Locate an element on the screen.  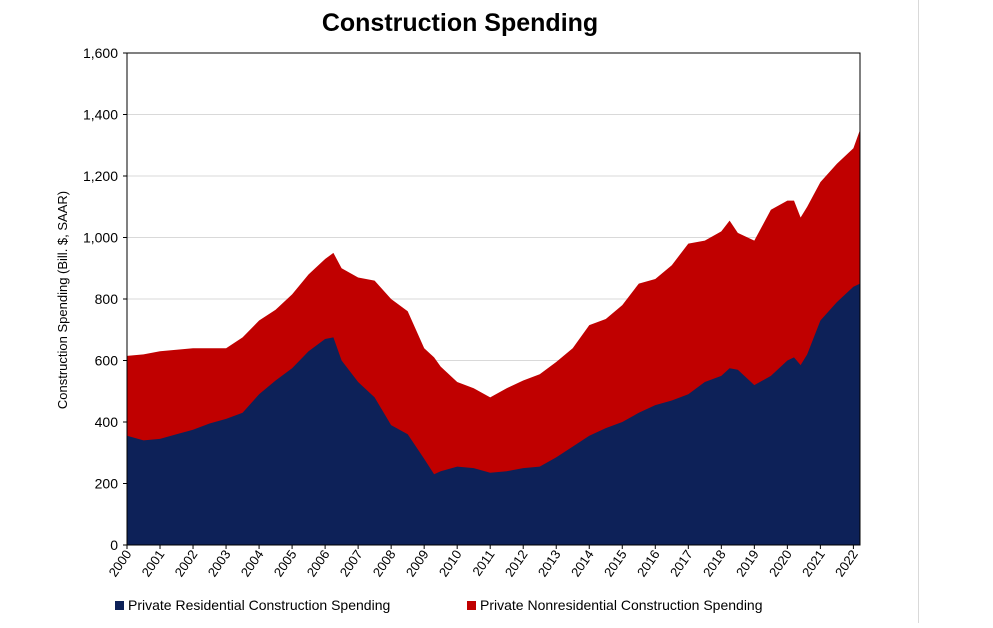
y-axis-ticks: 0 200 400 600 800 1,000 1,200 1,400 1,600 is located at coordinates (105, 299).